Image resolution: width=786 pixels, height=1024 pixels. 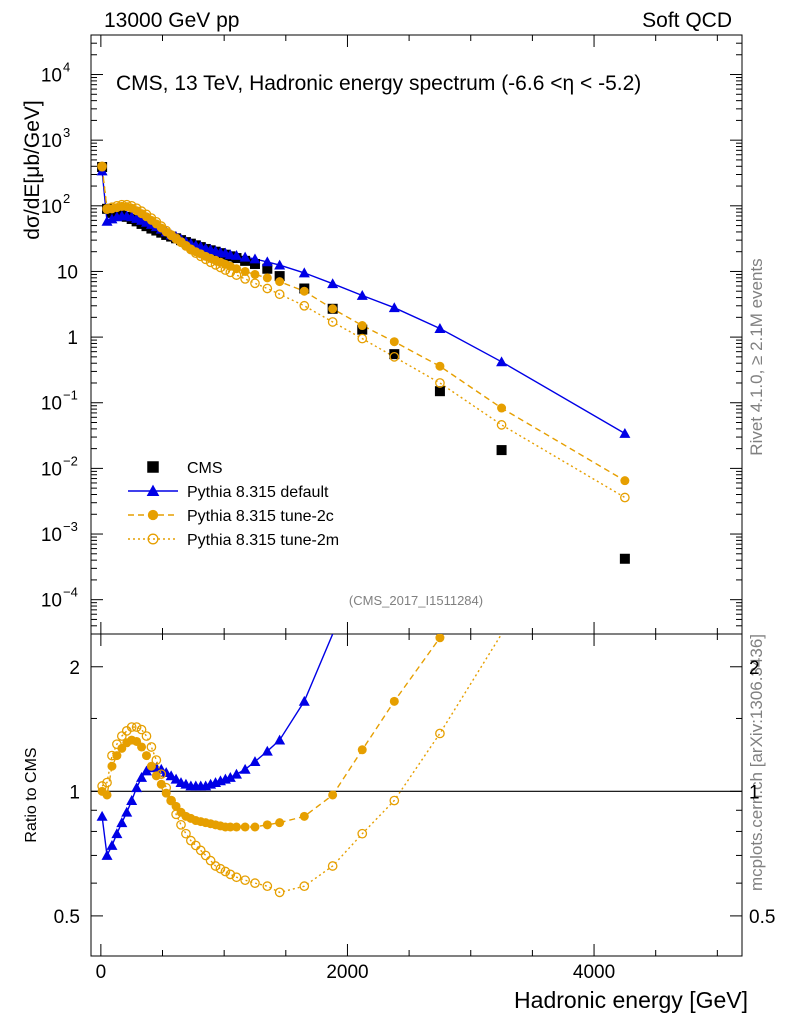 I want to click on y-tick-exponent: 2, so click(x=66, y=198).